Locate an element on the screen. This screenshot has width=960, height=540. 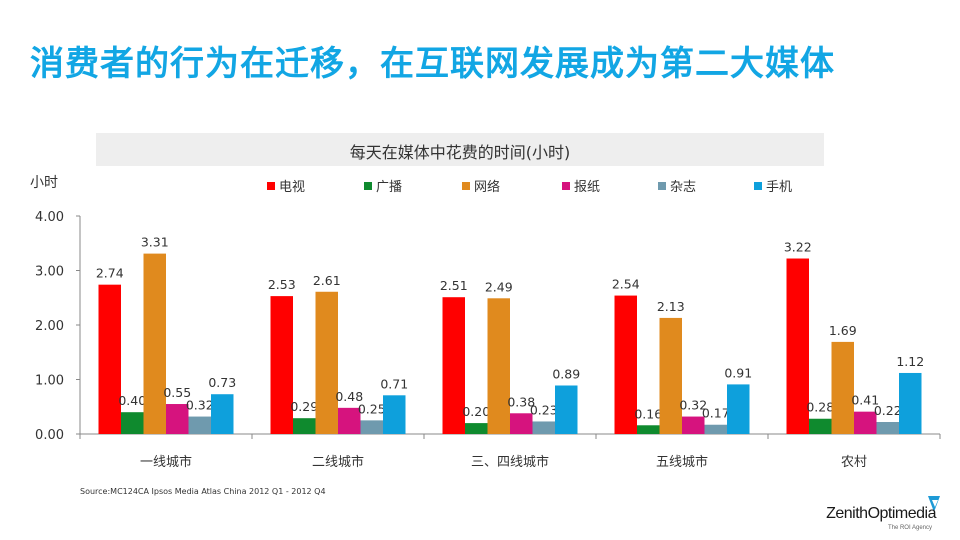
legend-swatch-手机 is located at coordinates (758, 186).